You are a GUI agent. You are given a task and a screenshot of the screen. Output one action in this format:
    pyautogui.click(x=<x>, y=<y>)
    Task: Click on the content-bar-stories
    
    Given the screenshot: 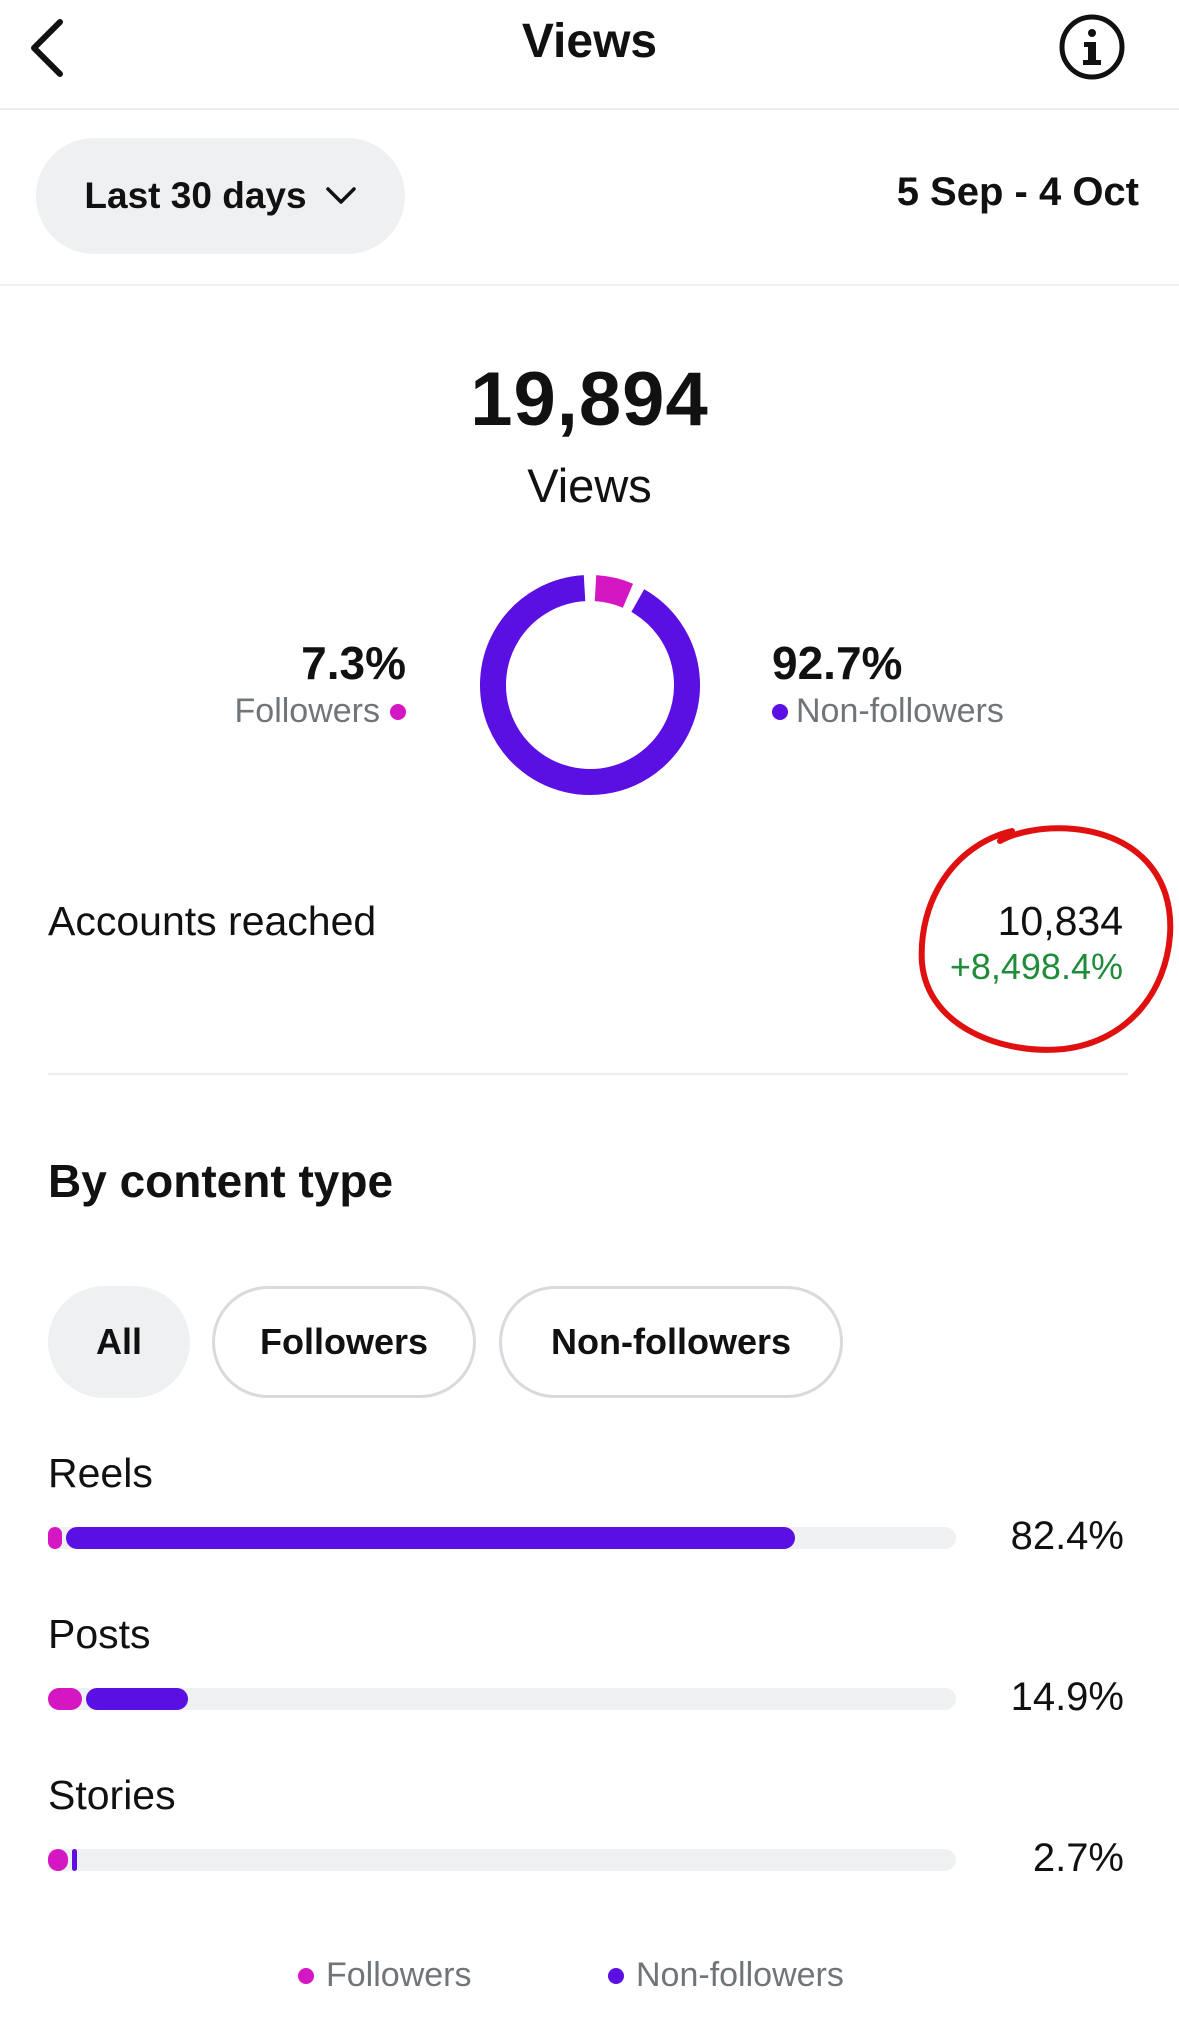 What is the action you would take?
    pyautogui.click(x=502, y=1860)
    